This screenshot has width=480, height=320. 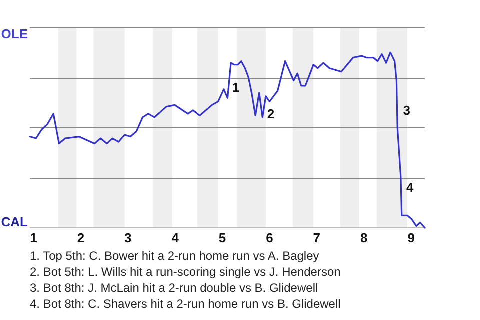 I want to click on annotation: 3, so click(x=406, y=110).